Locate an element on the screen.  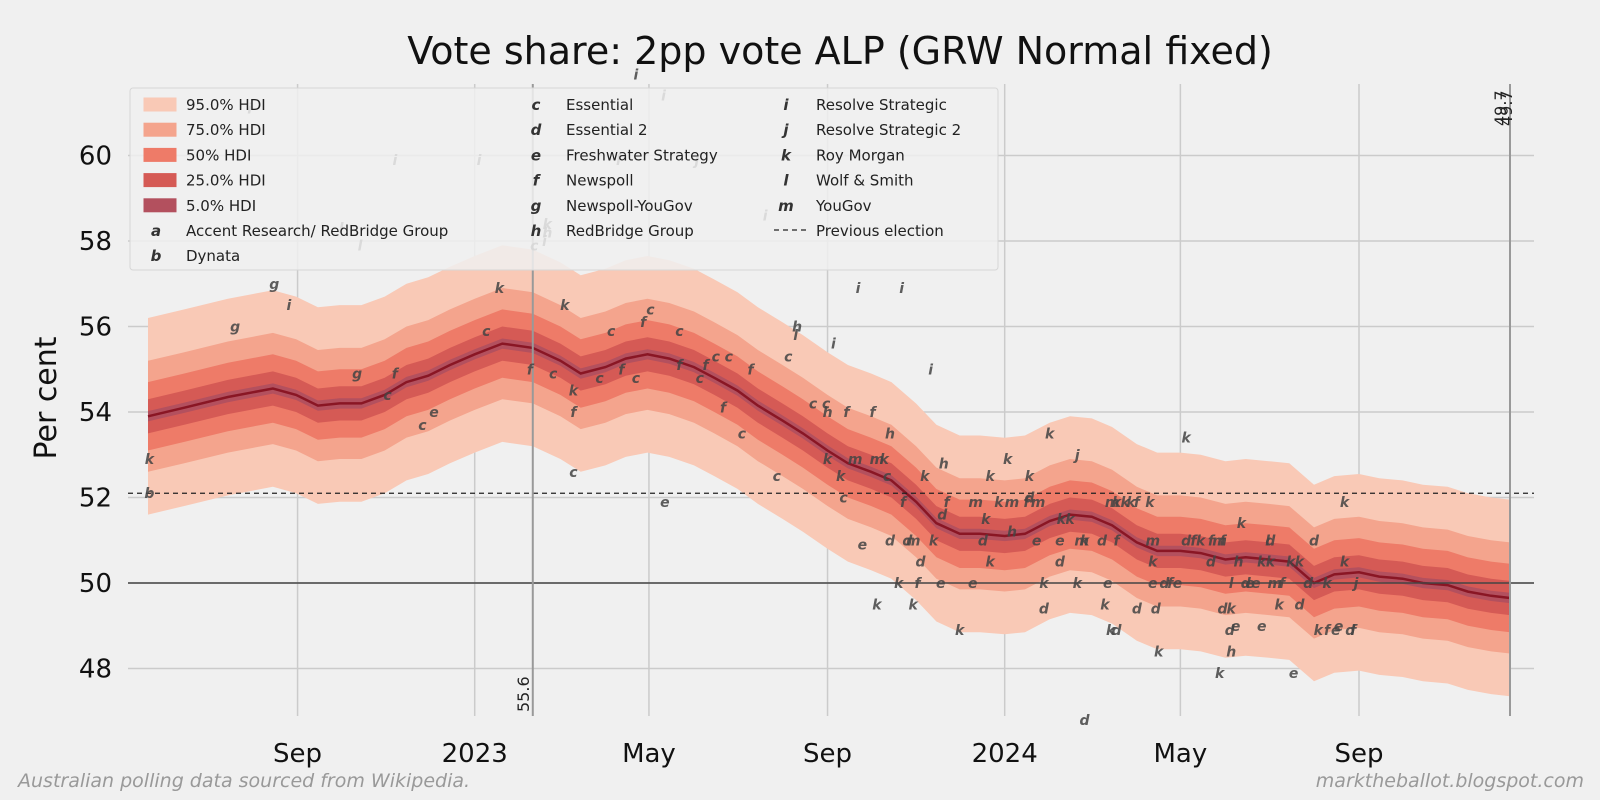
x-tick-label: 2024 is located at coordinates (1005, 754).